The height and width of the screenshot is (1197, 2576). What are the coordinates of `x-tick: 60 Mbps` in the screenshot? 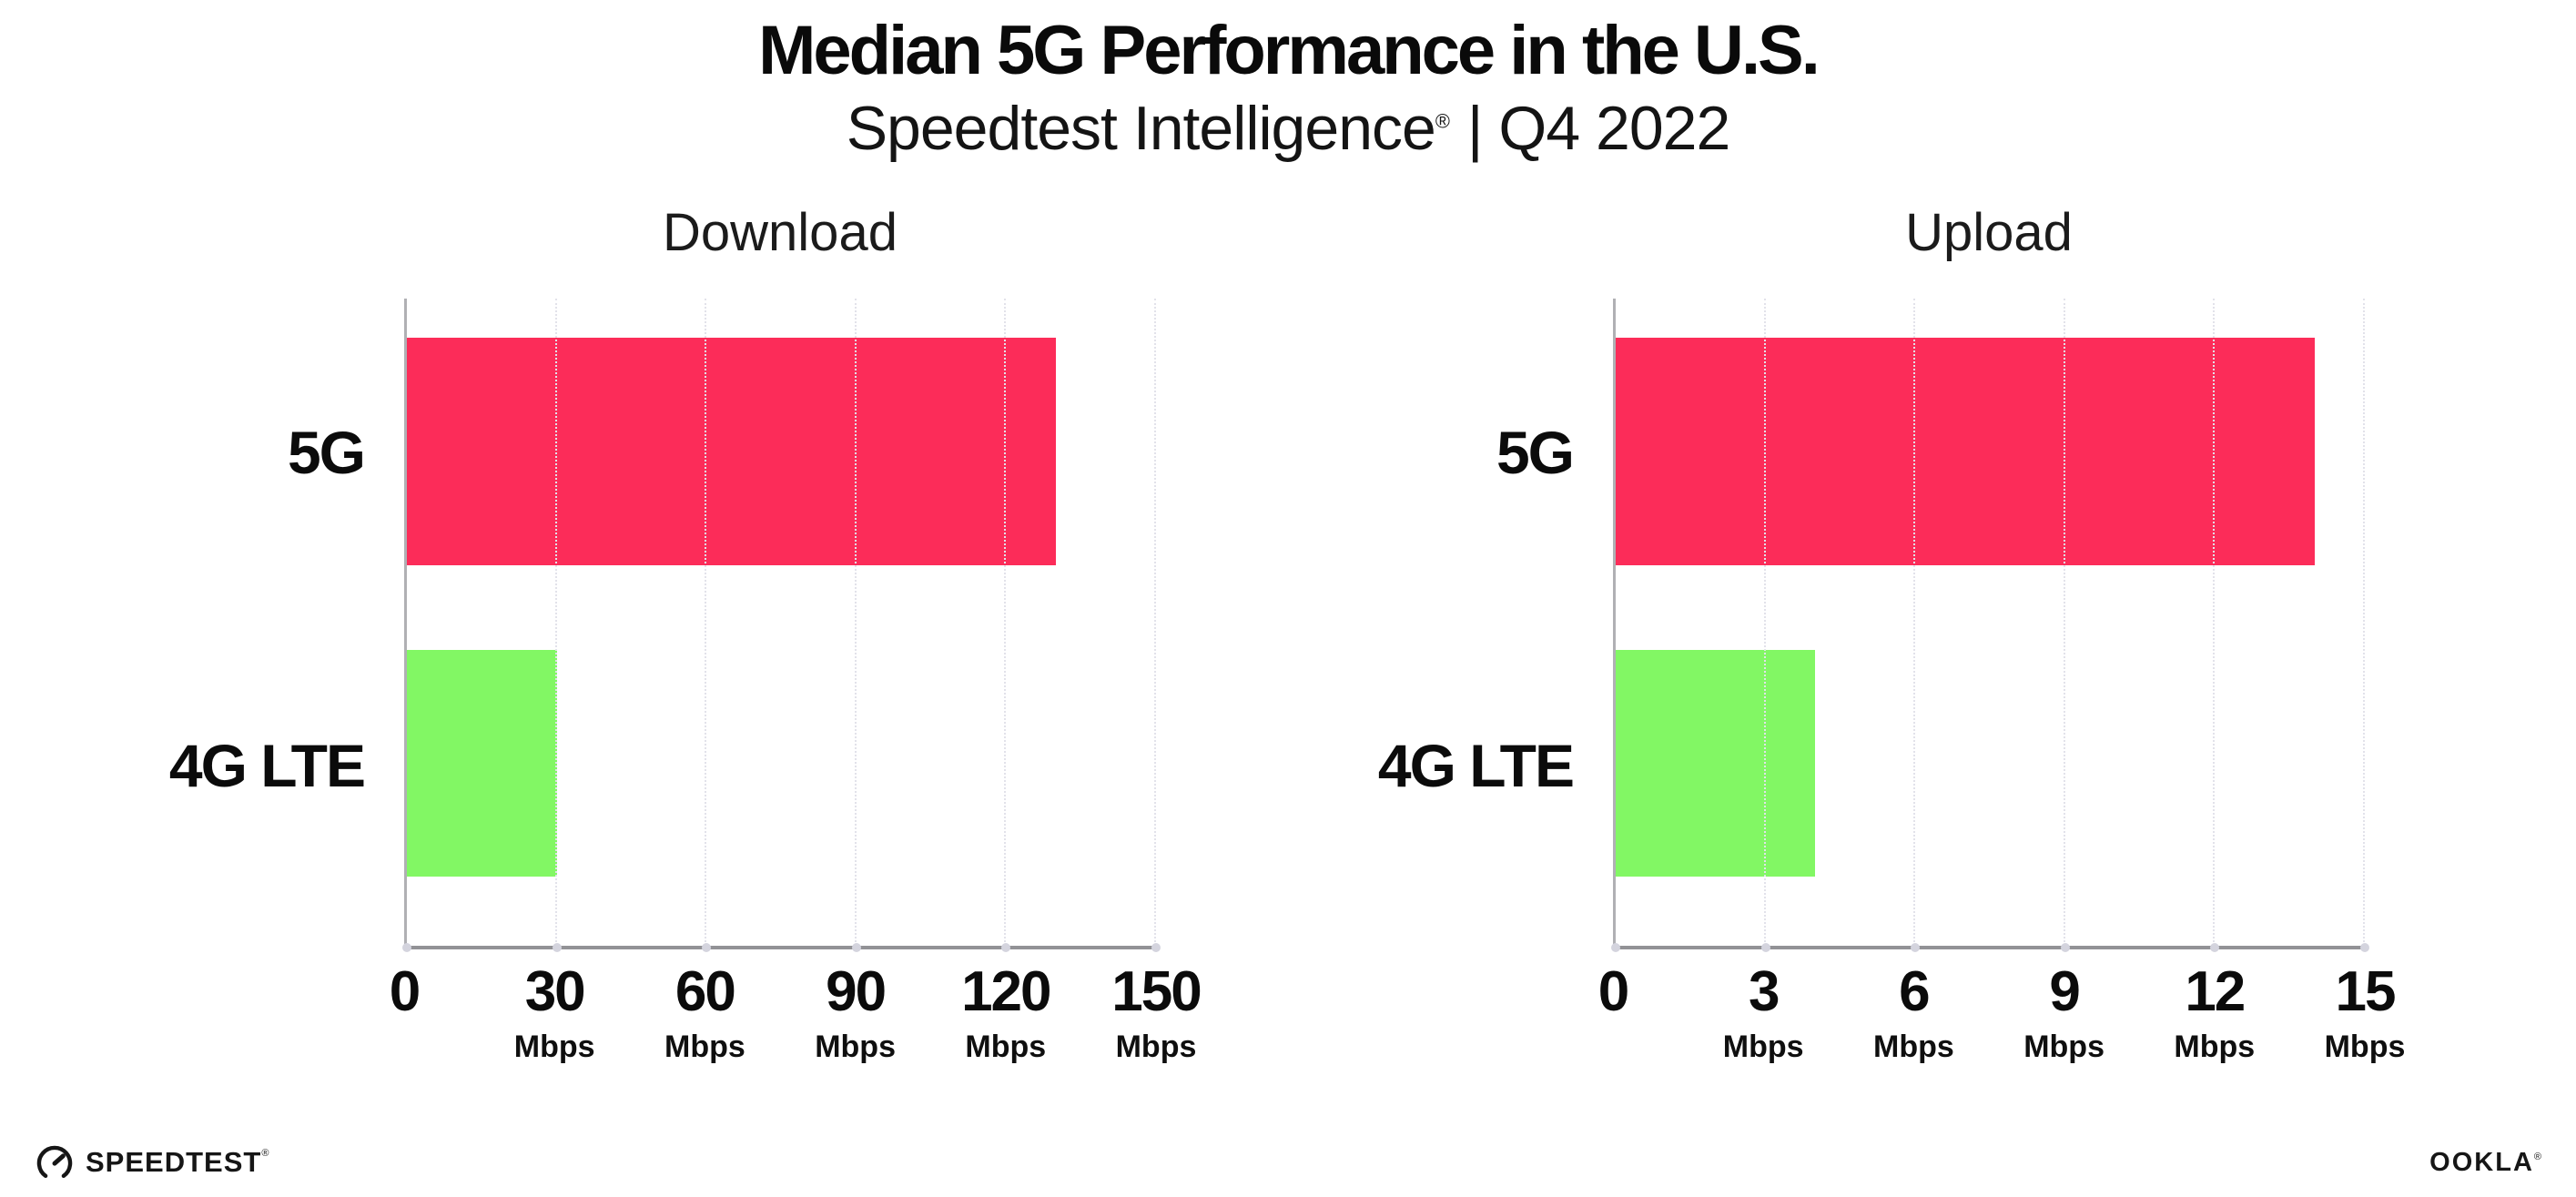 It's located at (704, 1012).